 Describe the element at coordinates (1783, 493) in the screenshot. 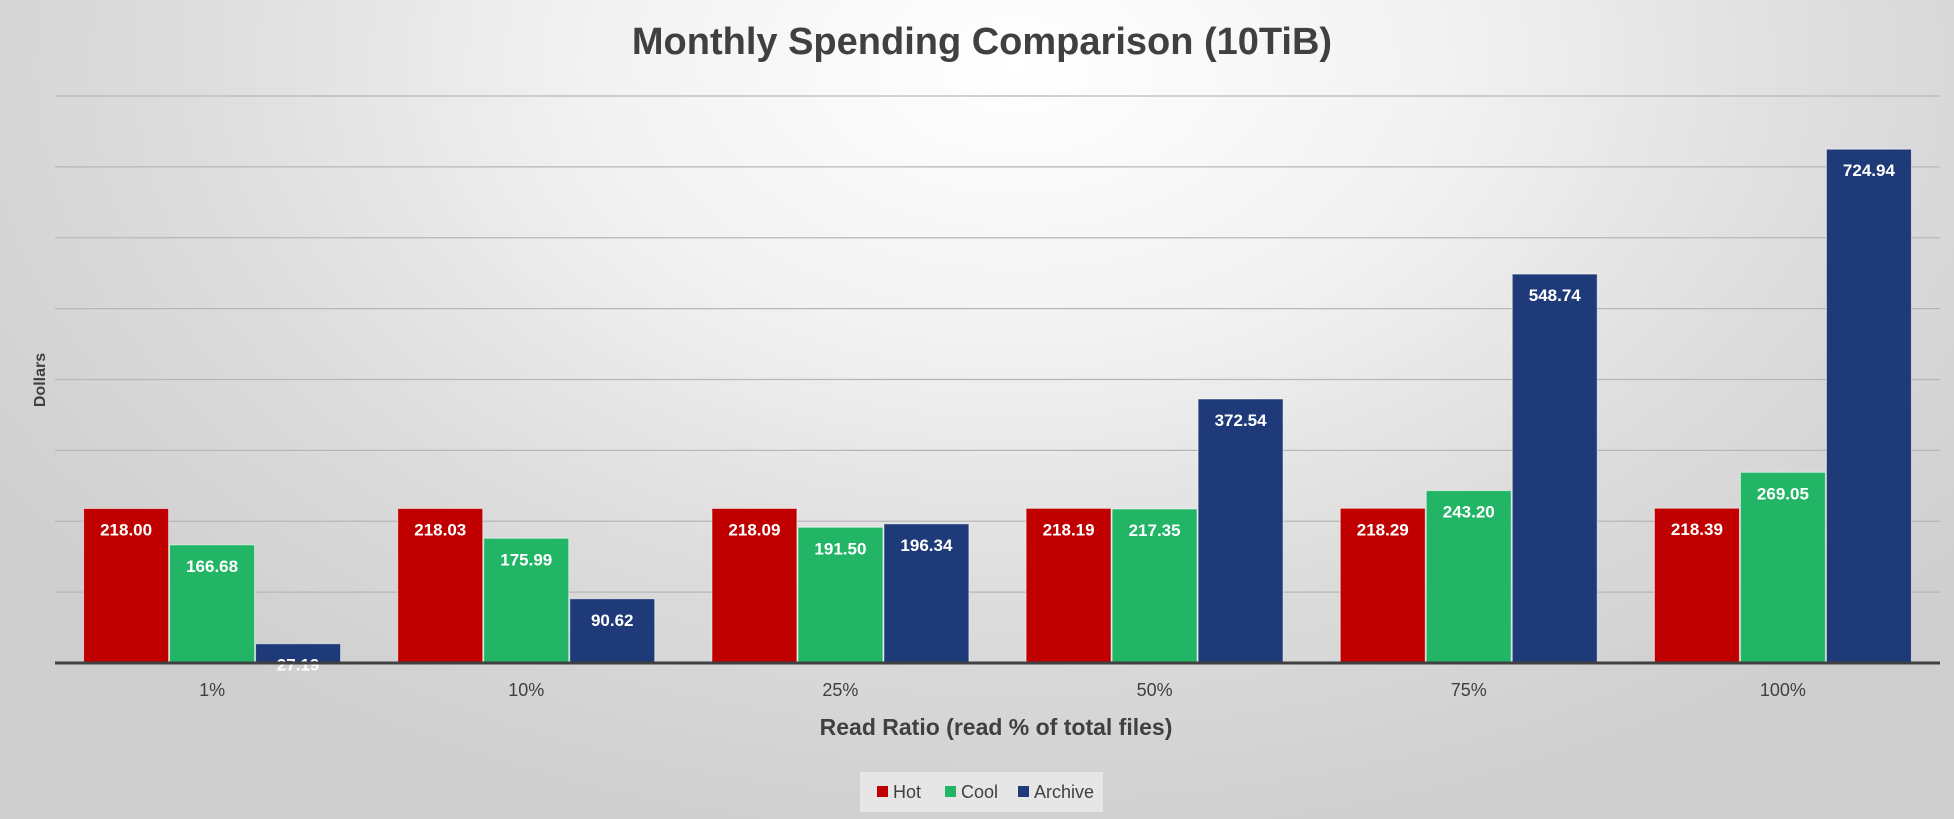

I see `data-label: 269.05` at that location.